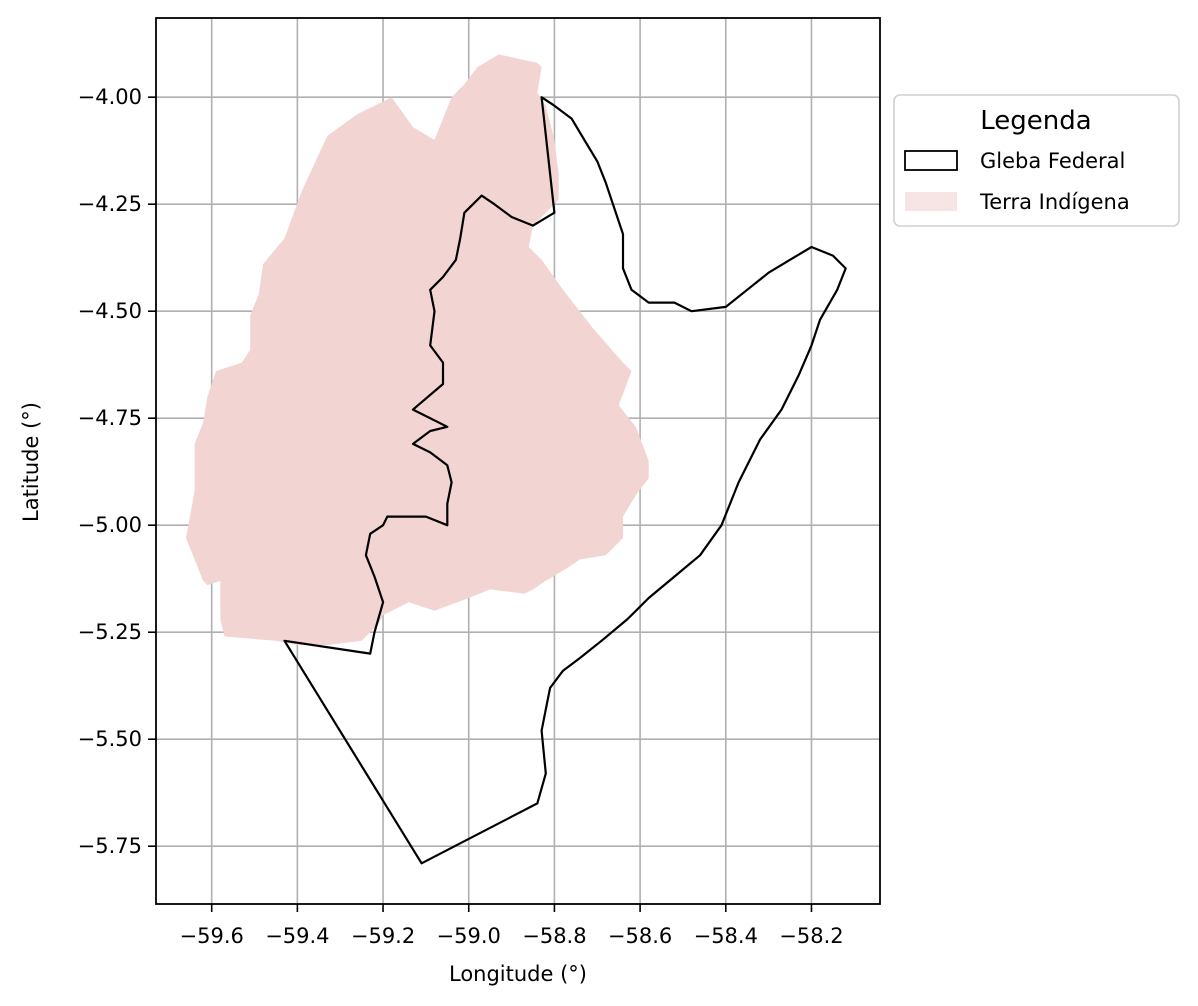 The image size is (1198, 1006). What do you see at coordinates (726, 936) in the screenshot?
I see `x-tick-label: −58.4` at bounding box center [726, 936].